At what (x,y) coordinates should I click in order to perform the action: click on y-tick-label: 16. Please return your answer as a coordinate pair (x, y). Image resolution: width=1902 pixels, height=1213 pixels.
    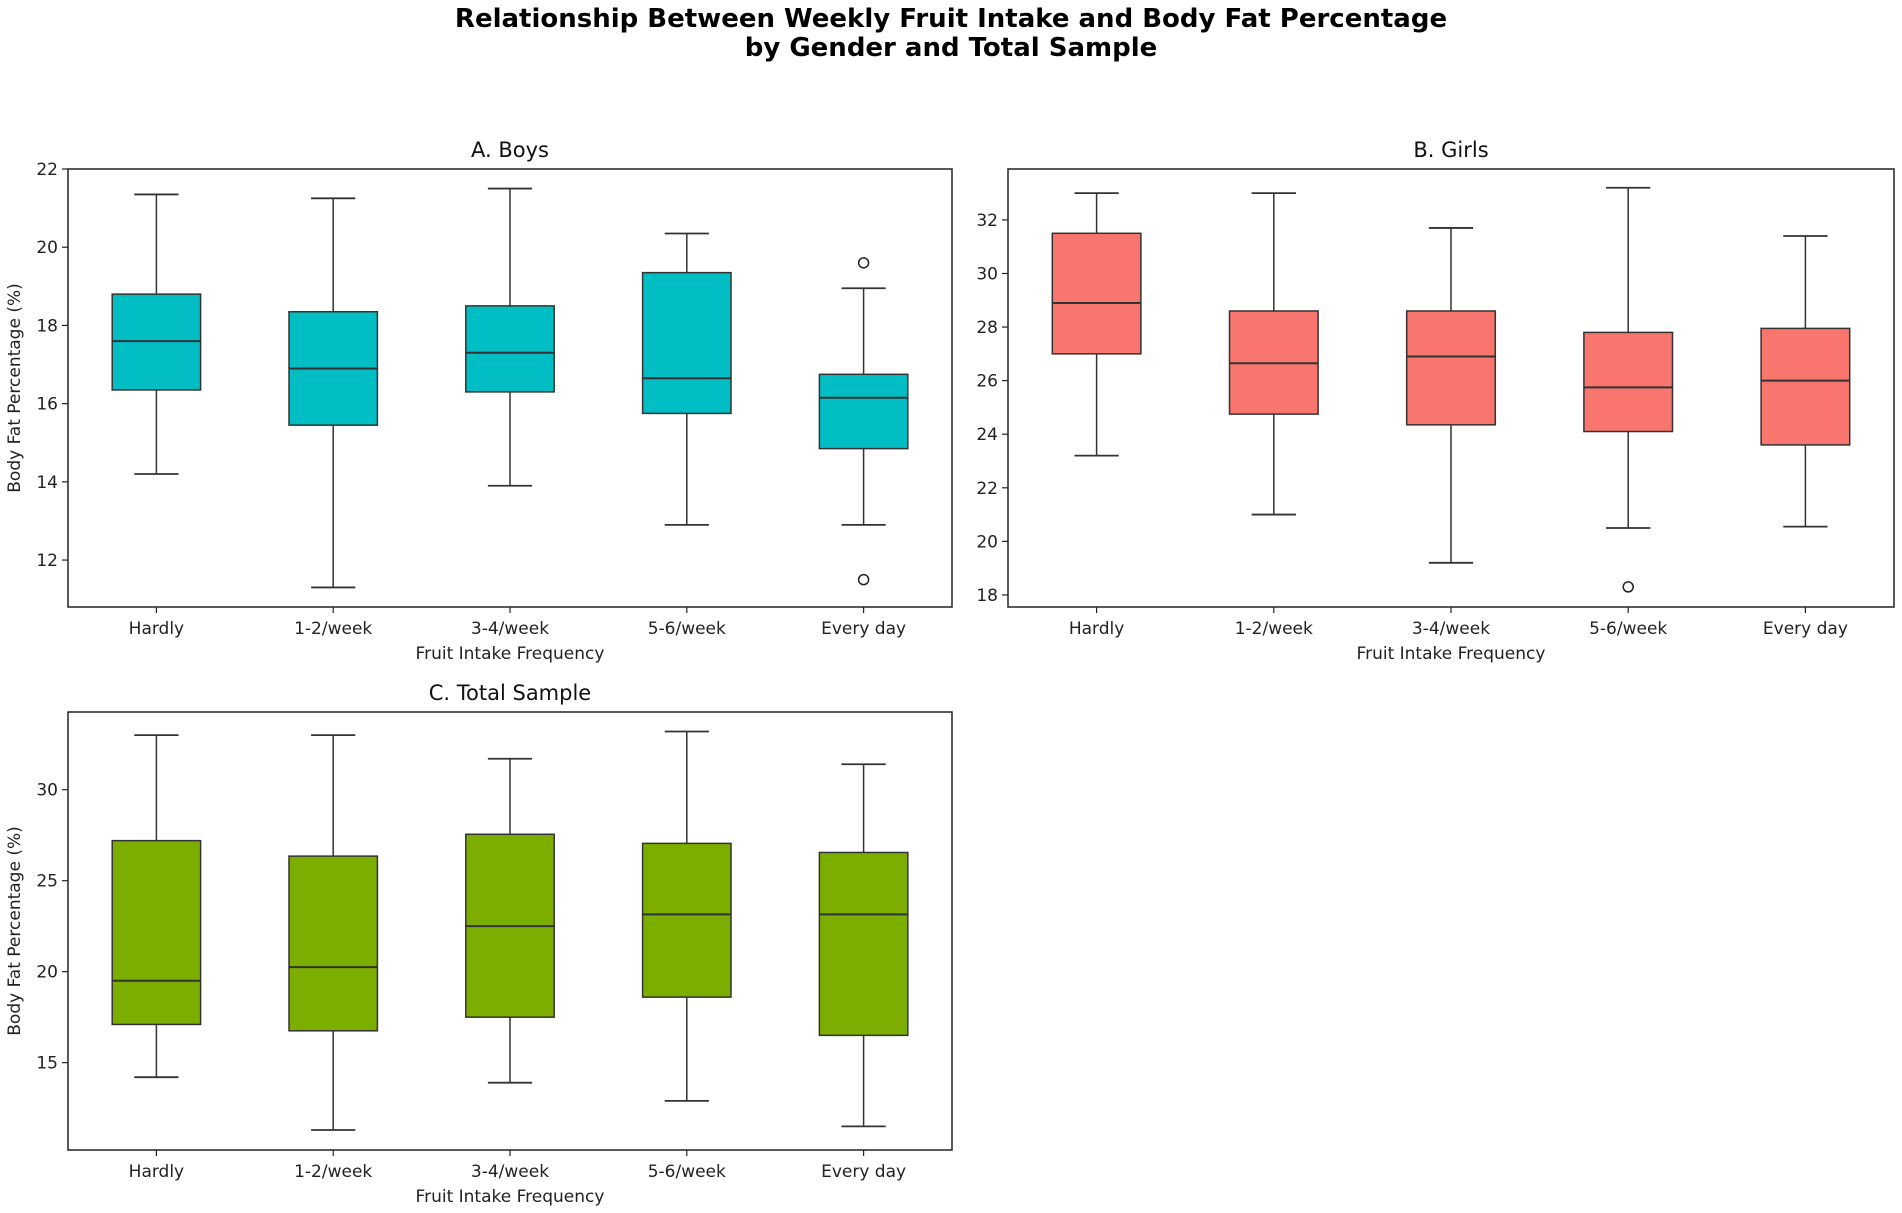
    Looking at the image, I should click on (47, 405).